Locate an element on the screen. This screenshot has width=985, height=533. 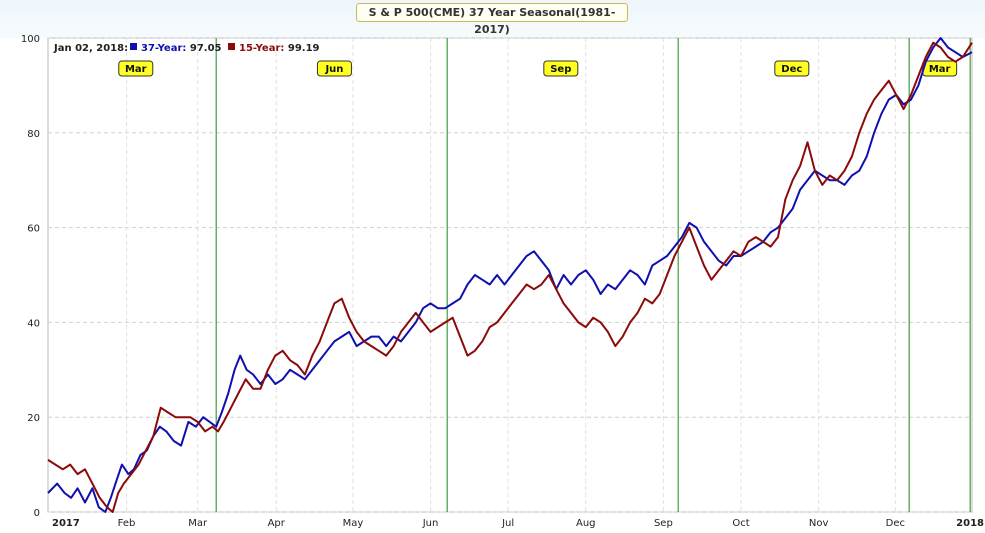
legend-label: 15-Year: 99.19 is located at coordinates (279, 48).